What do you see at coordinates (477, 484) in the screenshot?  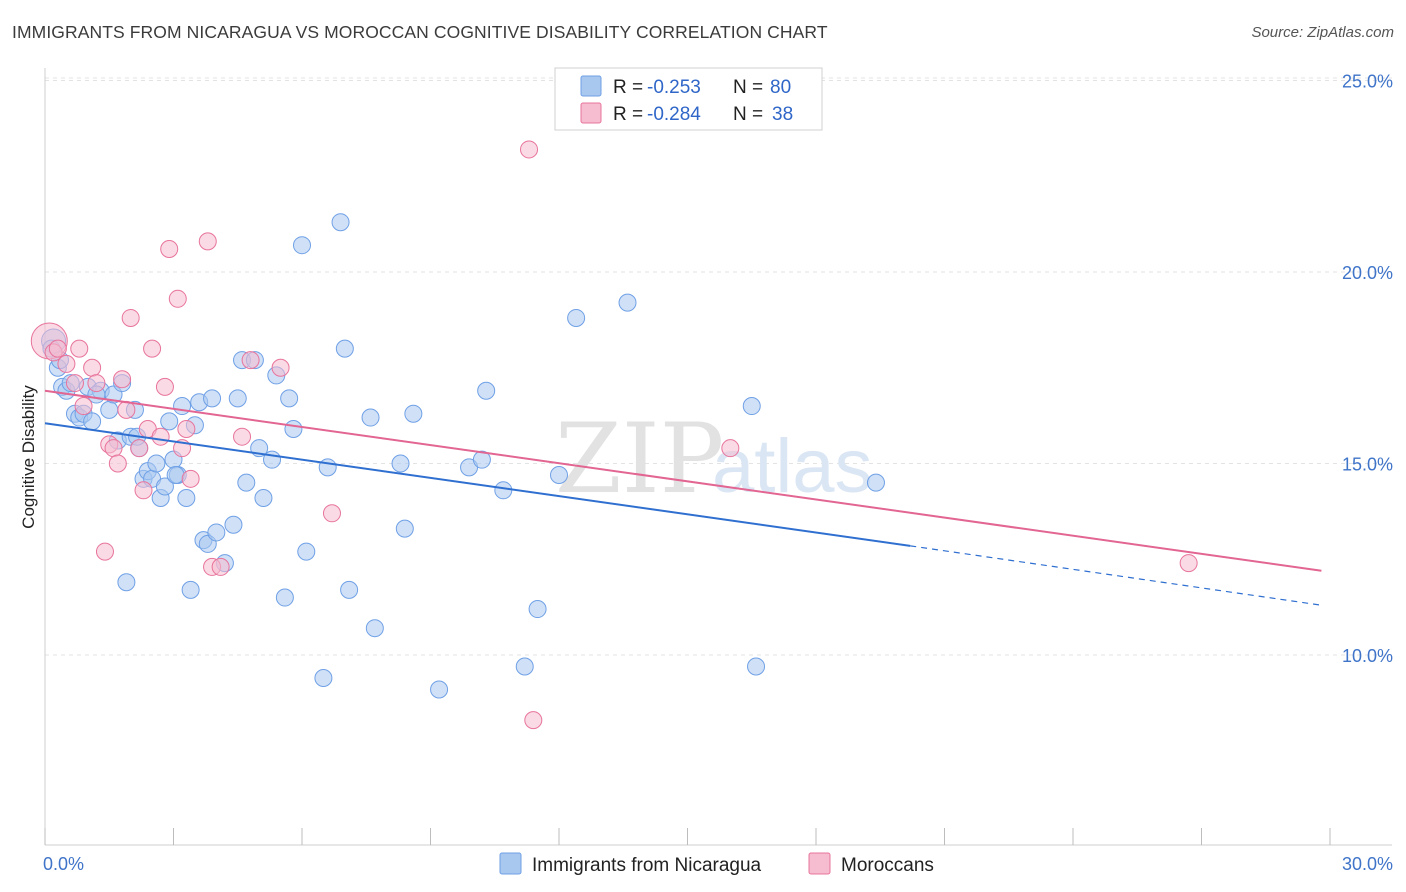 I see `nicaragua-trend-line` at bounding box center [477, 484].